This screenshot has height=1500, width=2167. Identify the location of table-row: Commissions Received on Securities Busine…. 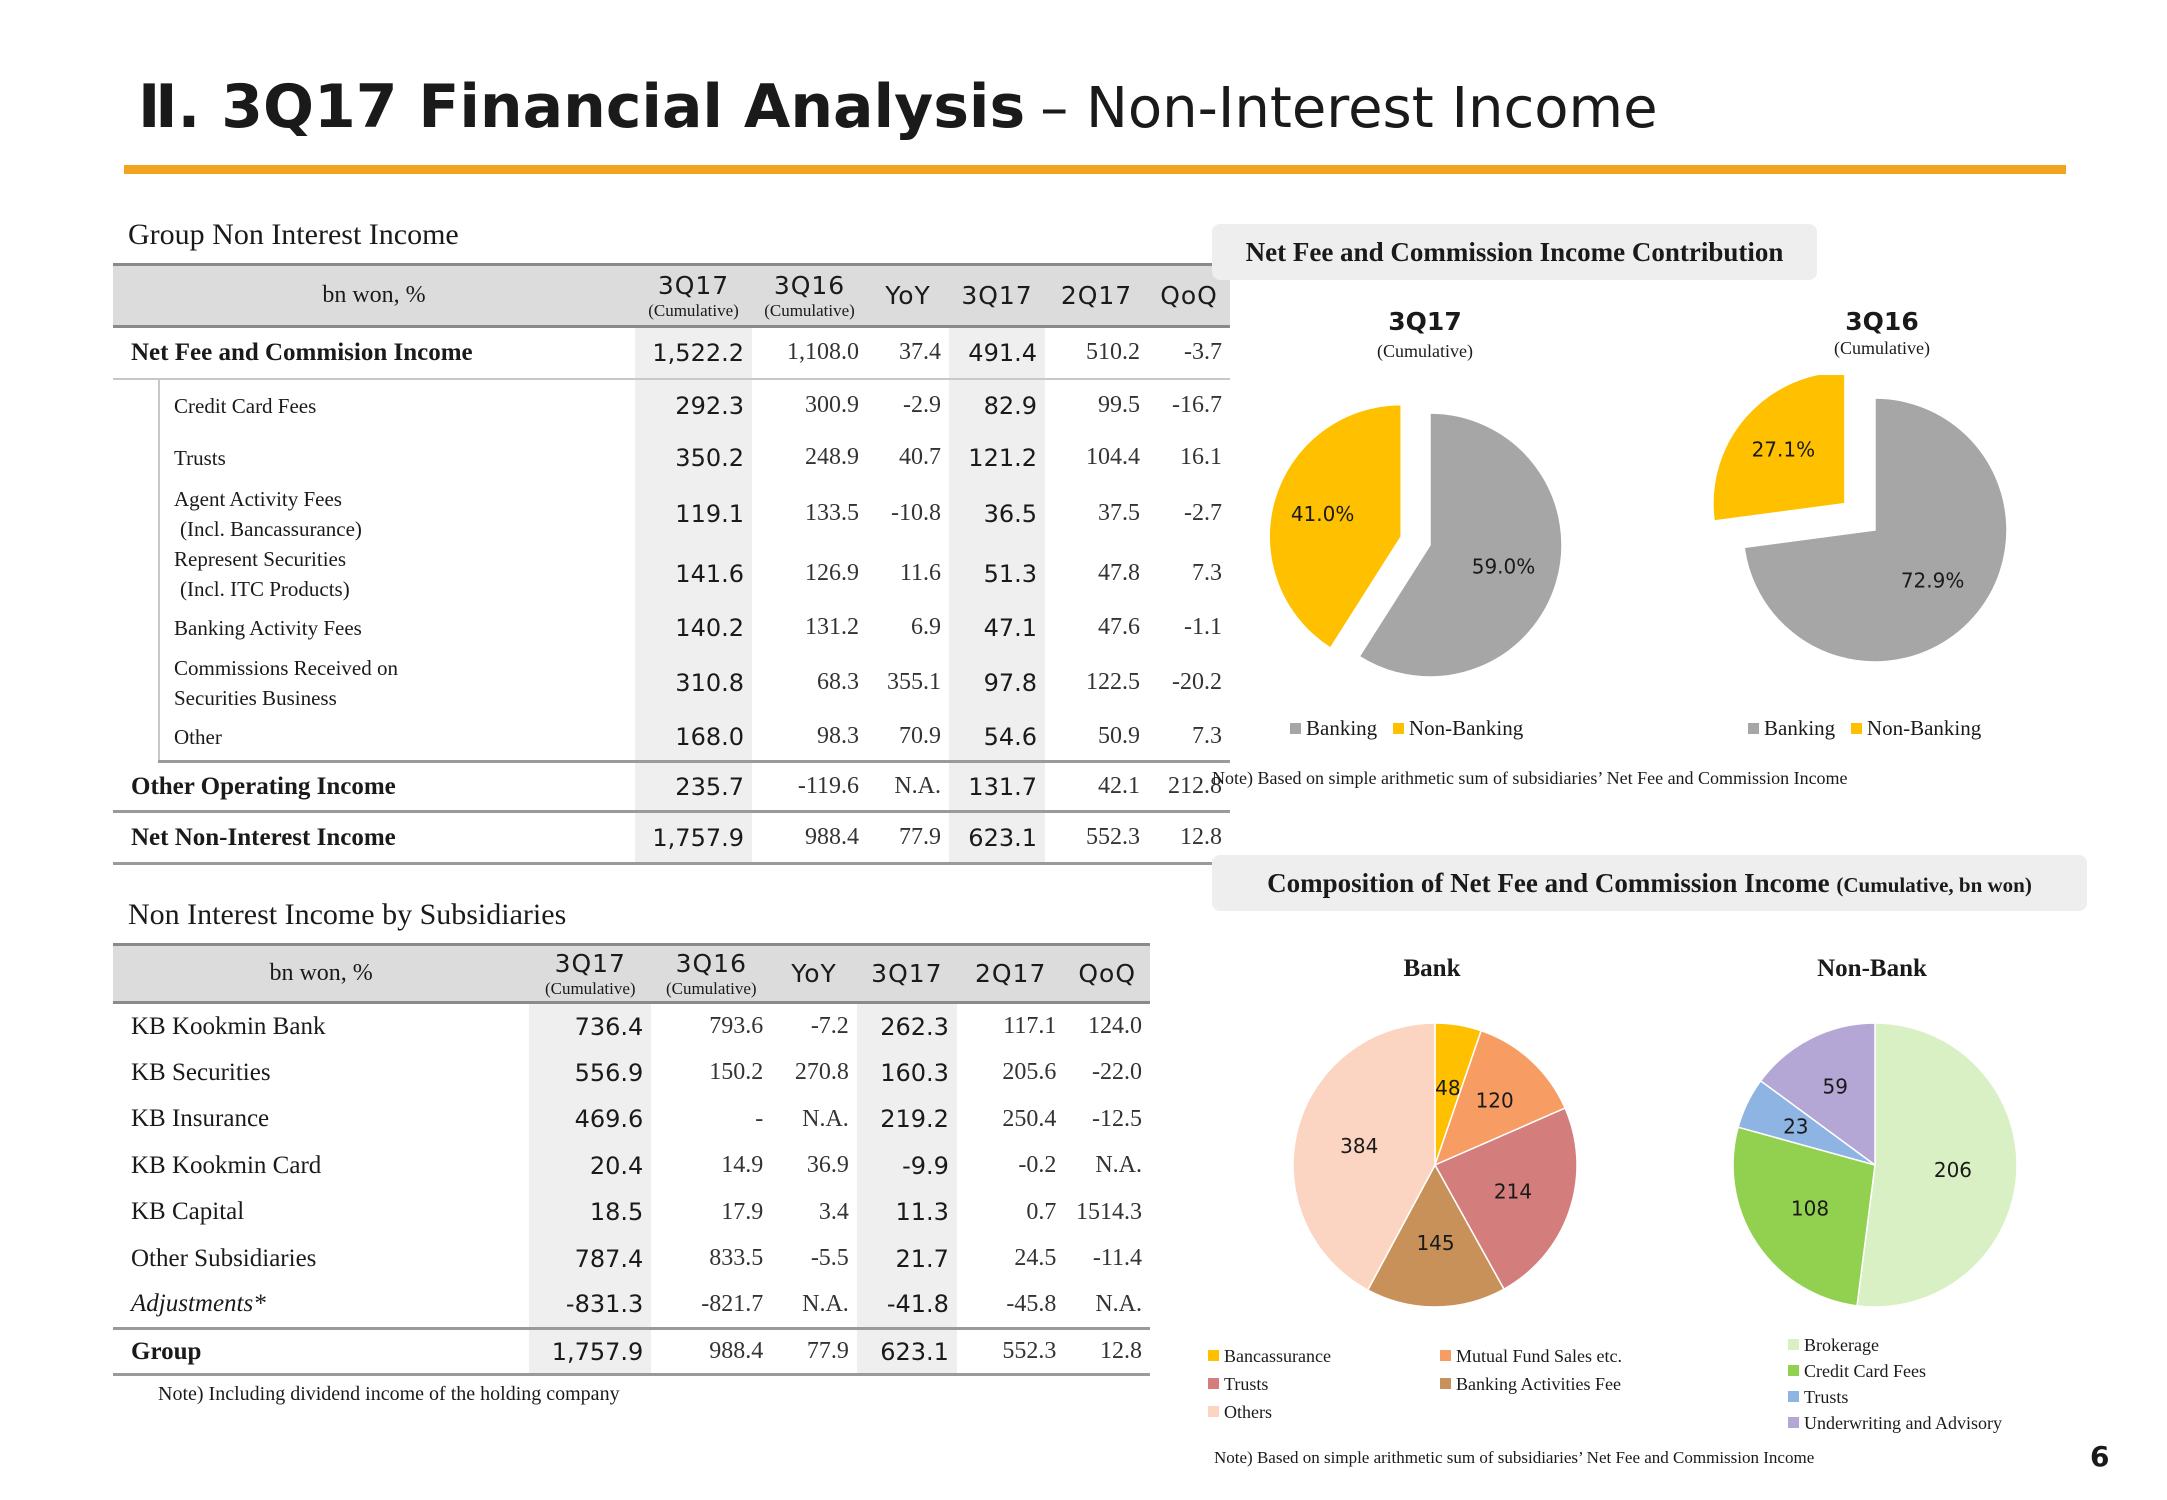
(671, 682).